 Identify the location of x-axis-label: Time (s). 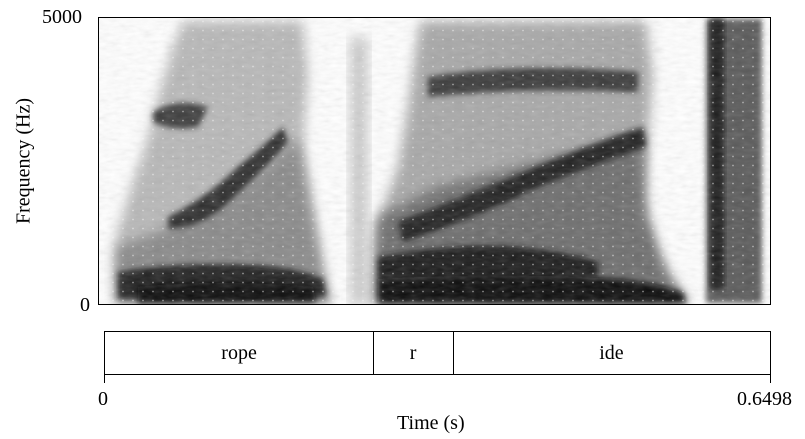
(431, 423).